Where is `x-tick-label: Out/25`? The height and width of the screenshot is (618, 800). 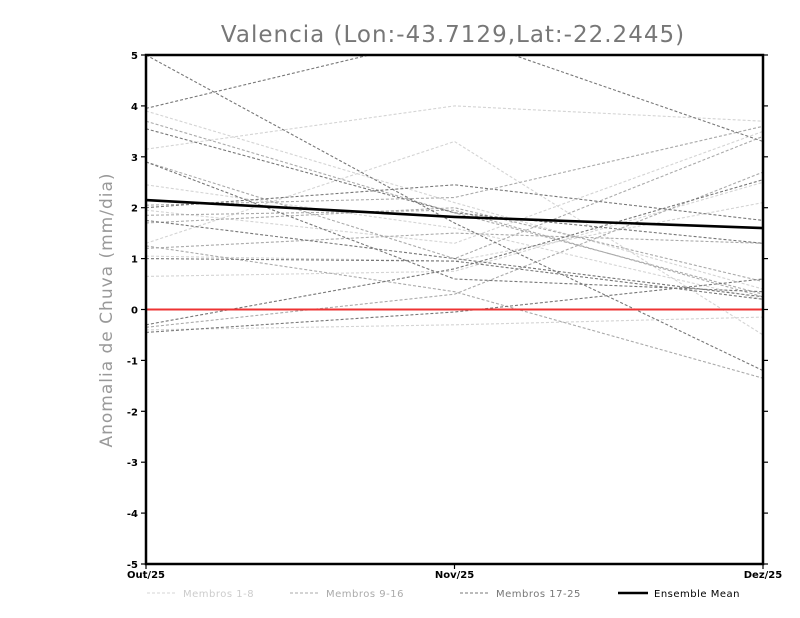
x-tick-label: Out/25 is located at coordinates (146, 575).